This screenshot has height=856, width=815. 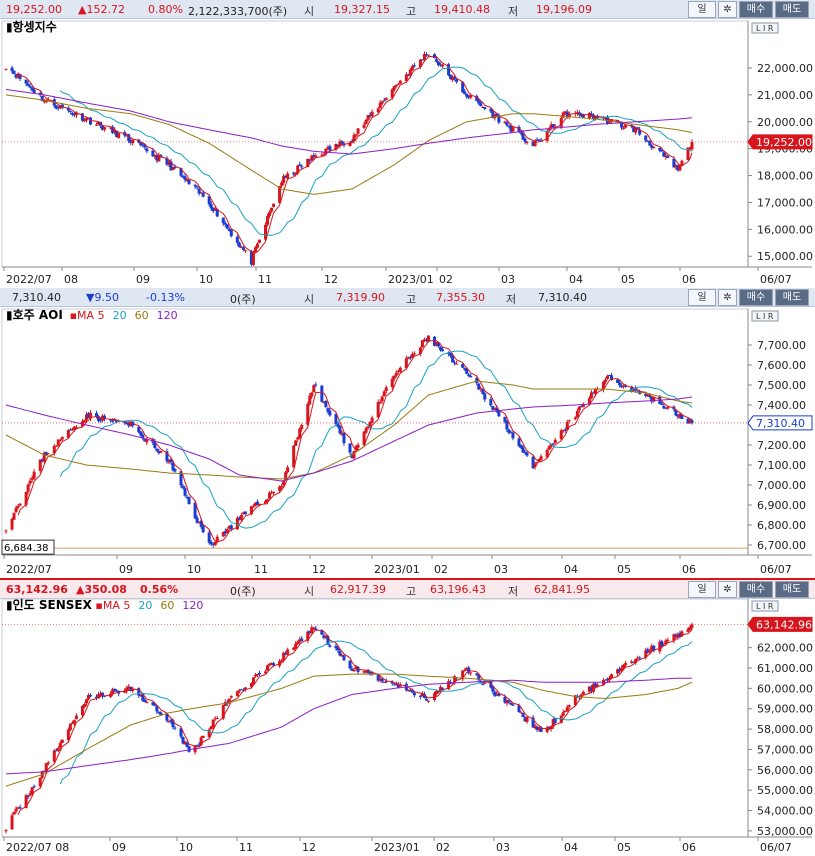 What do you see at coordinates (508, 279) in the screenshot?
I see `x-tick-label: 03` at bounding box center [508, 279].